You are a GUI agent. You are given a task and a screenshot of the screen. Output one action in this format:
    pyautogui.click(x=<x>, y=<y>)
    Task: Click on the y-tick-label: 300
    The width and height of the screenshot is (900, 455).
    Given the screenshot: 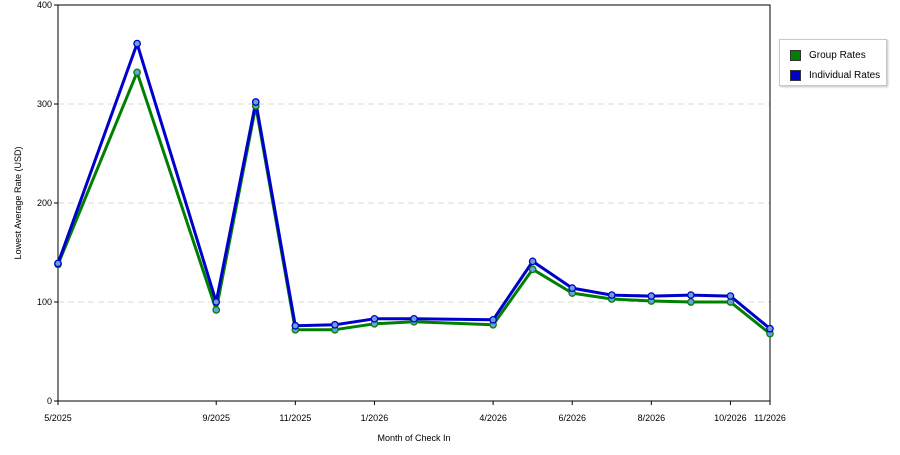 What is the action you would take?
    pyautogui.click(x=44, y=104)
    